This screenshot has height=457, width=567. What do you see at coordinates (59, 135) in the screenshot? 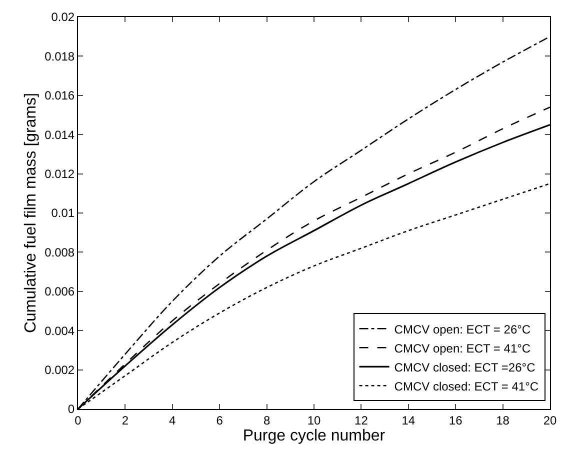
I see `y-tick-label: 0.014` at bounding box center [59, 135].